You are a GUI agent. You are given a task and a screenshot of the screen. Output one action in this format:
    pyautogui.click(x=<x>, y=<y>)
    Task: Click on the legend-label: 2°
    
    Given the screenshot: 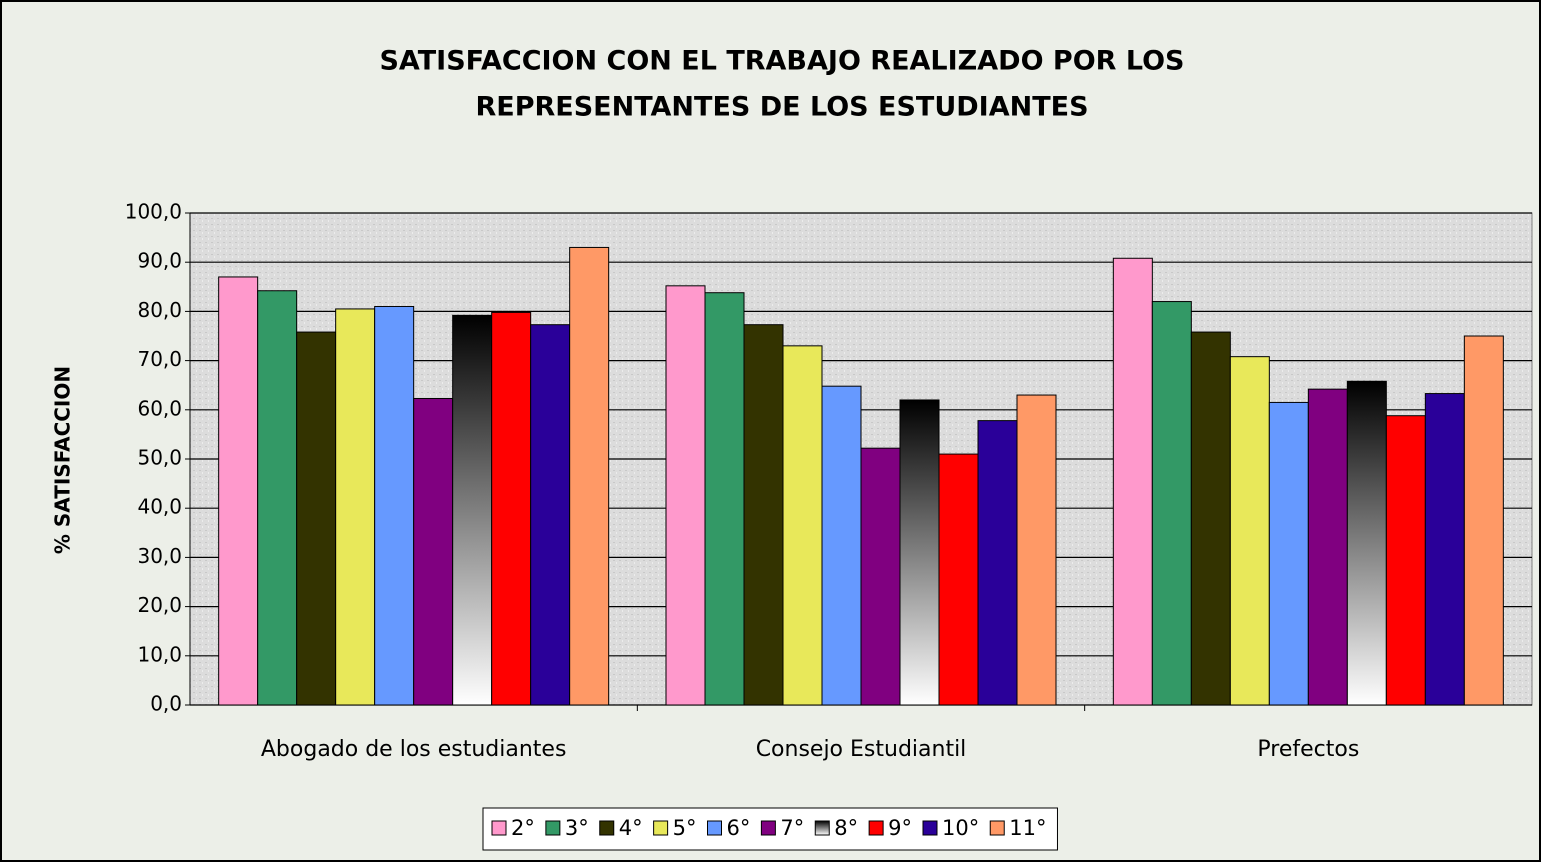 What is the action you would take?
    pyautogui.click(x=523, y=828)
    